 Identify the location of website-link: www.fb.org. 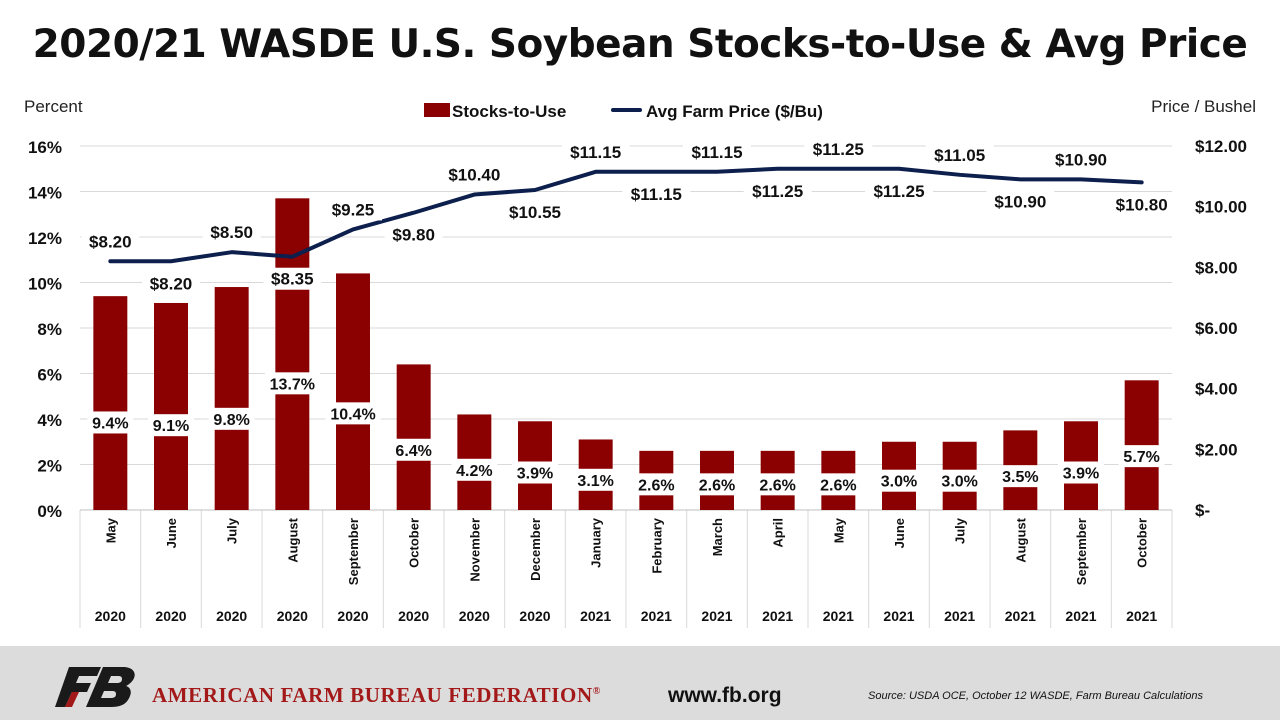
(725, 695).